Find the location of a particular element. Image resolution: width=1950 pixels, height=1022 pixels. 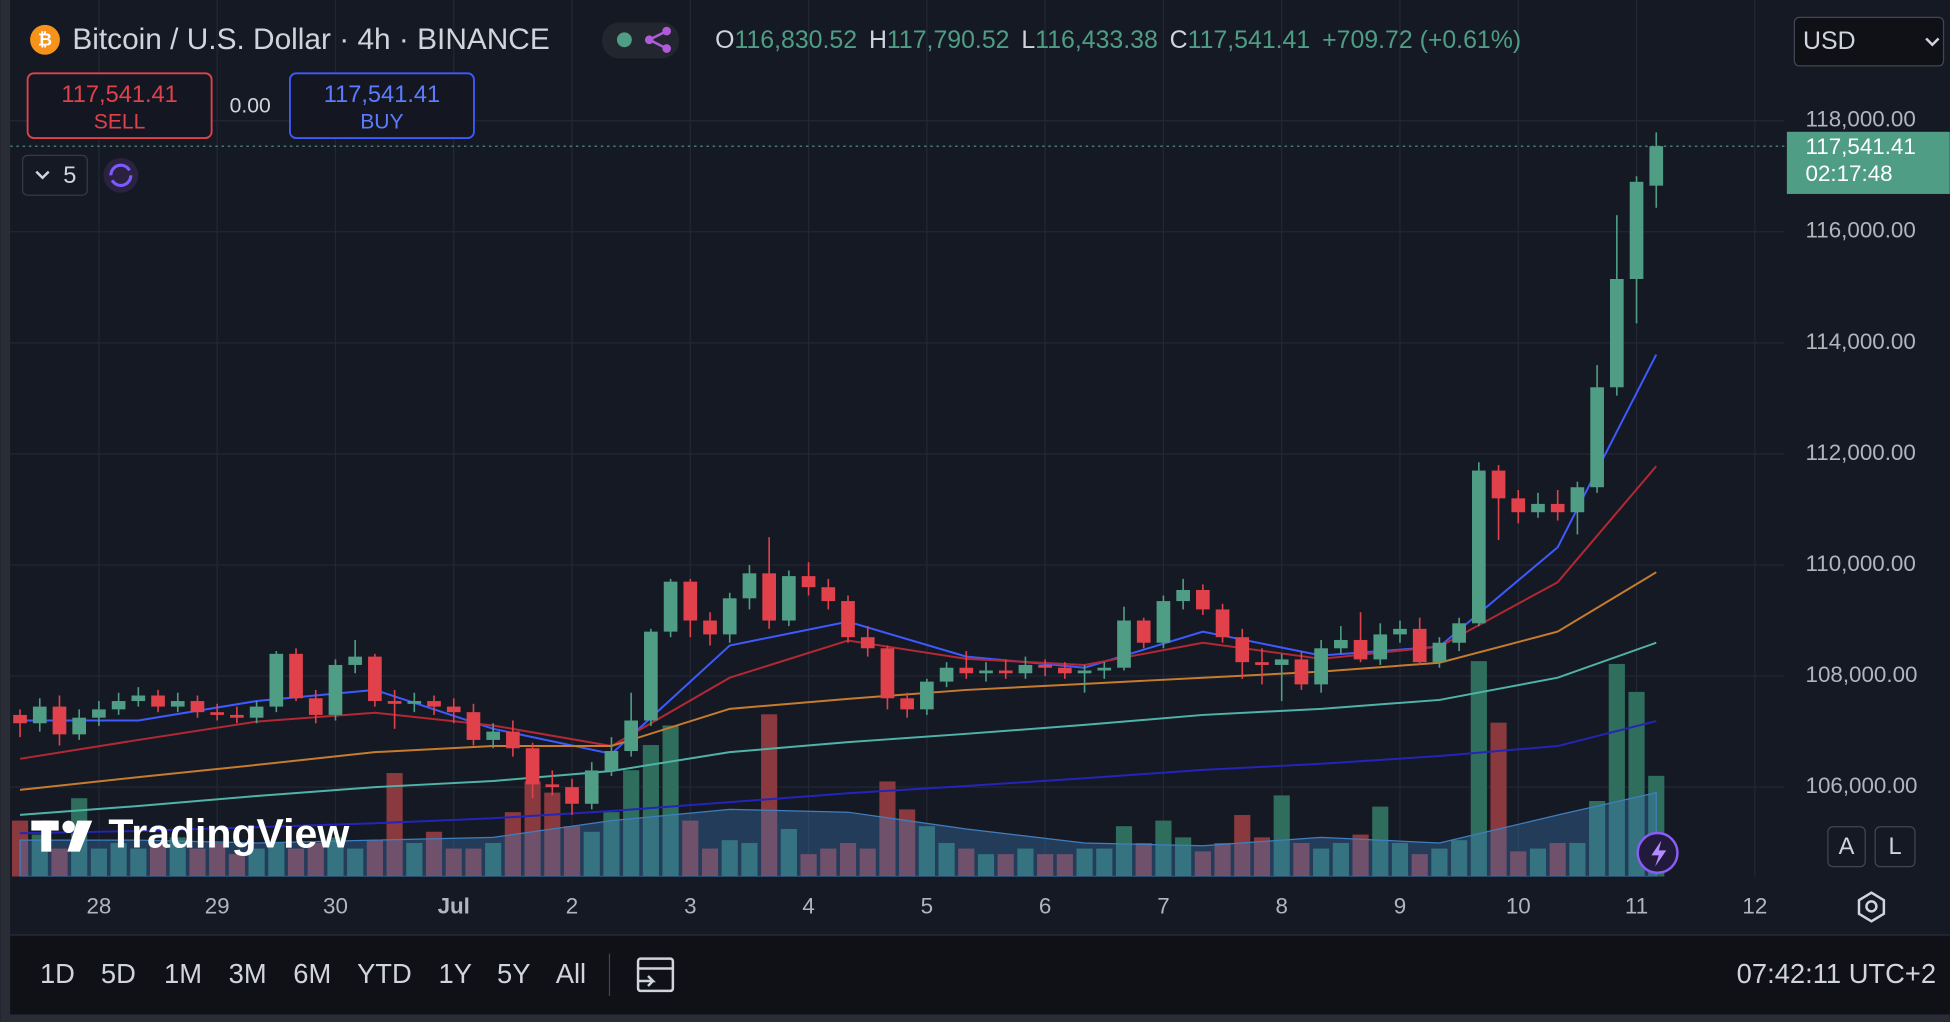

x-tick-label: 3 is located at coordinates (690, 906).